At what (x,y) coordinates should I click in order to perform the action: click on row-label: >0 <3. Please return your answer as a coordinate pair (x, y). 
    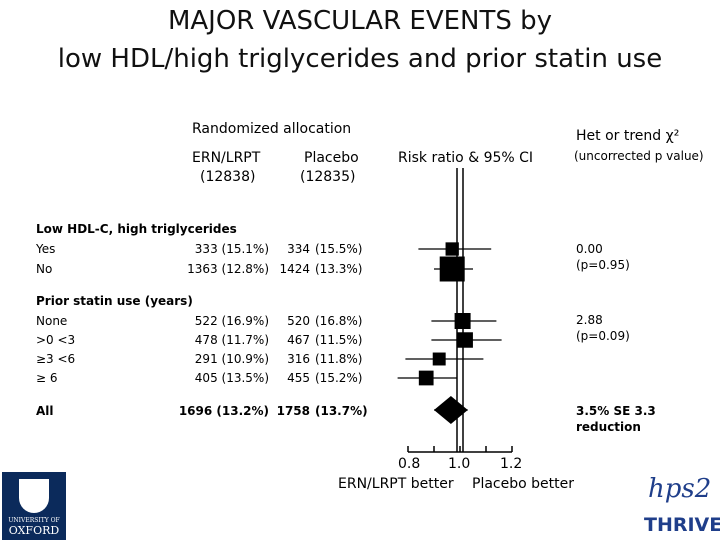
    Looking at the image, I should click on (56, 340).